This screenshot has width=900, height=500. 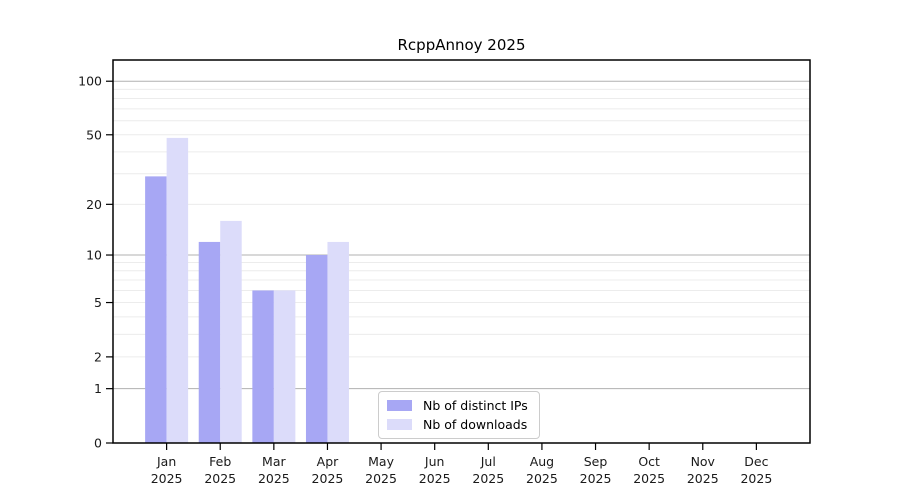 What do you see at coordinates (90, 81) in the screenshot?
I see `svg-text: 100` at bounding box center [90, 81].